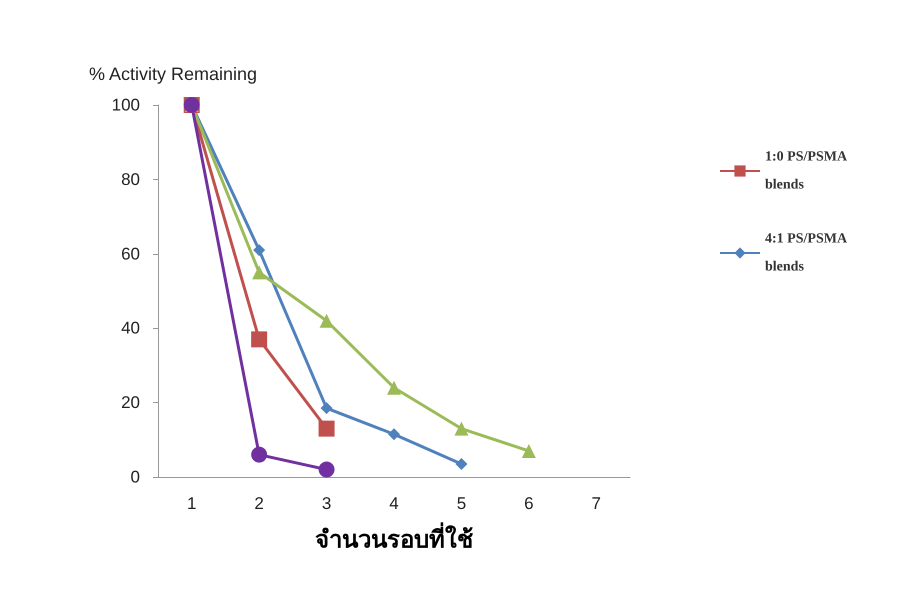 This screenshot has height=597, width=898. What do you see at coordinates (529, 503) in the screenshot?
I see `x-tick-label: 6` at bounding box center [529, 503].